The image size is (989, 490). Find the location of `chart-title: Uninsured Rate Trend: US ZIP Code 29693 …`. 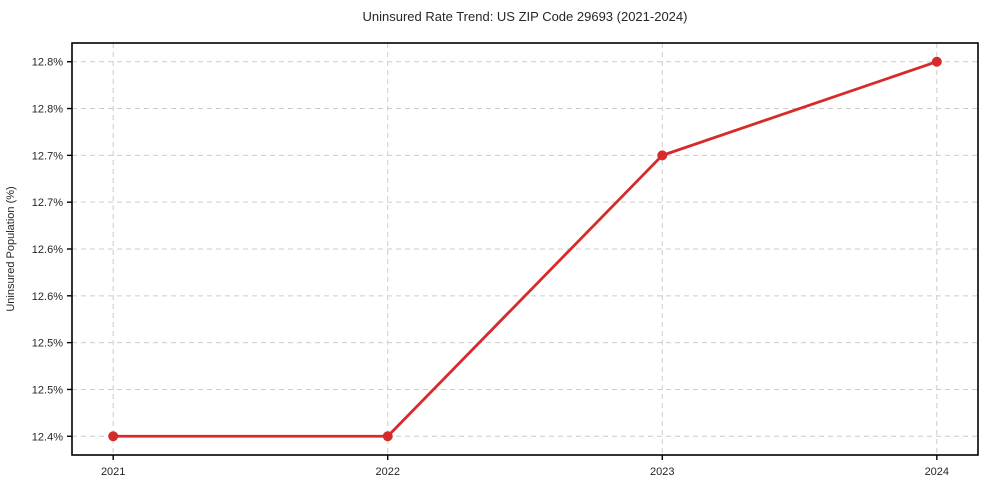

chart-title: Uninsured Rate Trend: US ZIP Code 29693 … is located at coordinates (525, 16).